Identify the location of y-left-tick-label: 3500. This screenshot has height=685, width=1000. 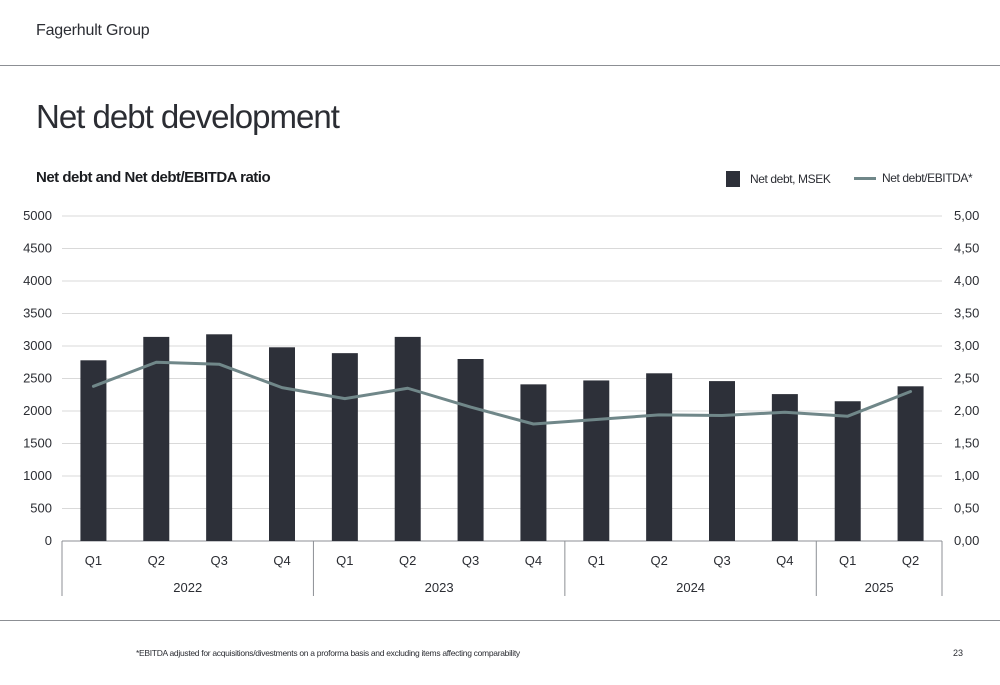
(37, 313).